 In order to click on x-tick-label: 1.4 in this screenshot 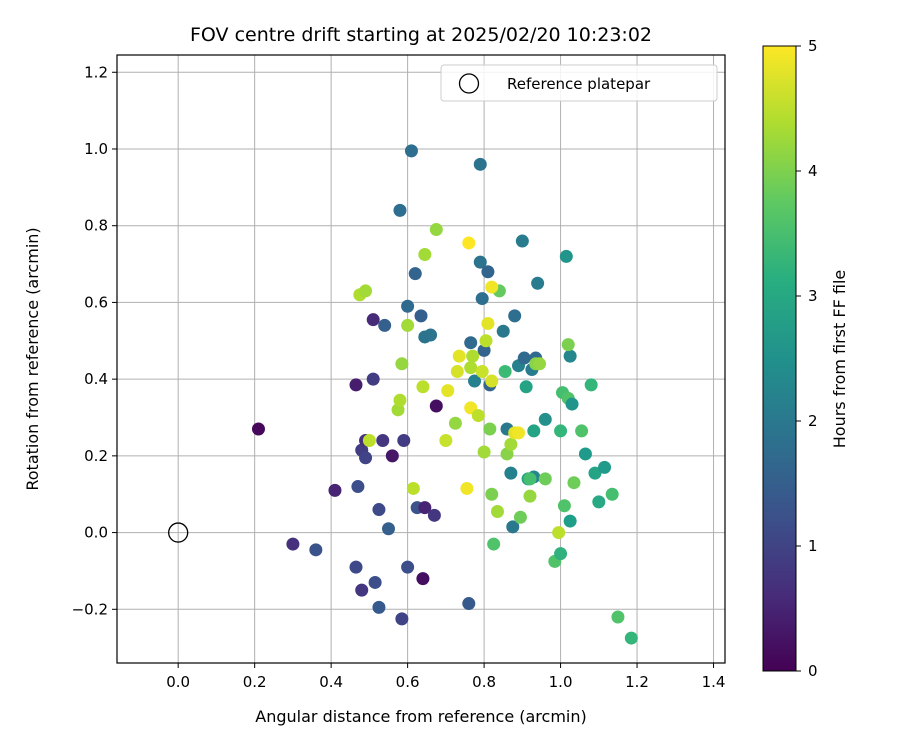, I will do `click(714, 682)`.